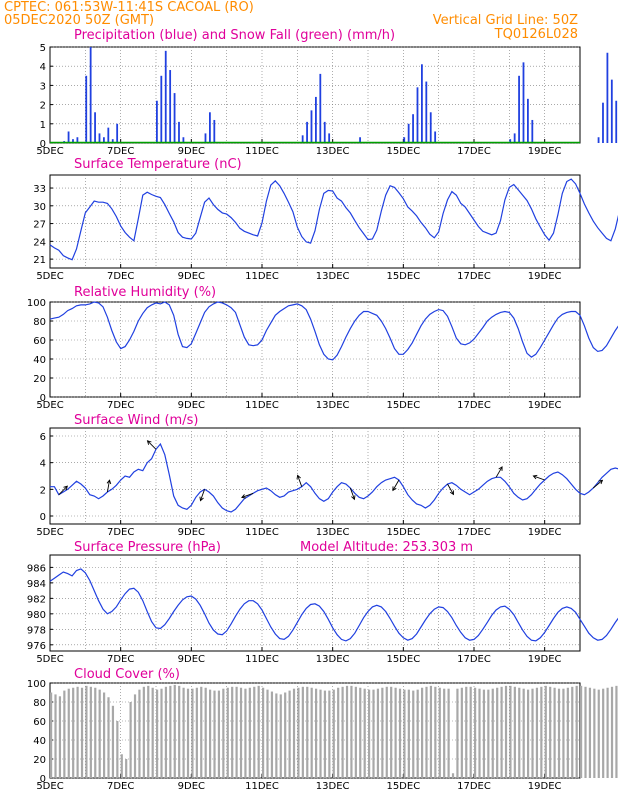 Image resolution: width=618 pixels, height=800 pixels. What do you see at coordinates (43, 464) in the screenshot?
I see `y-tick-label: 4` at bounding box center [43, 464].